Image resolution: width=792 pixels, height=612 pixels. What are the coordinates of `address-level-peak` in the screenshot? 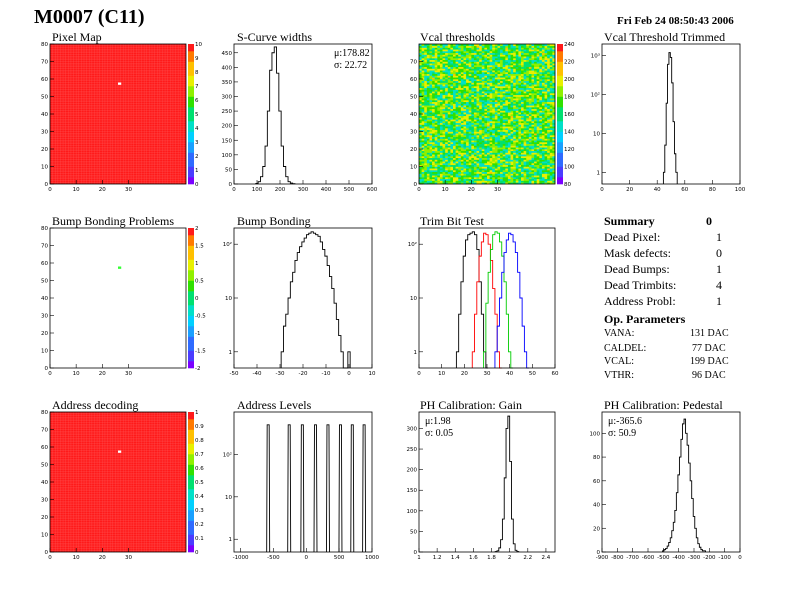 It's located at (328, 488).